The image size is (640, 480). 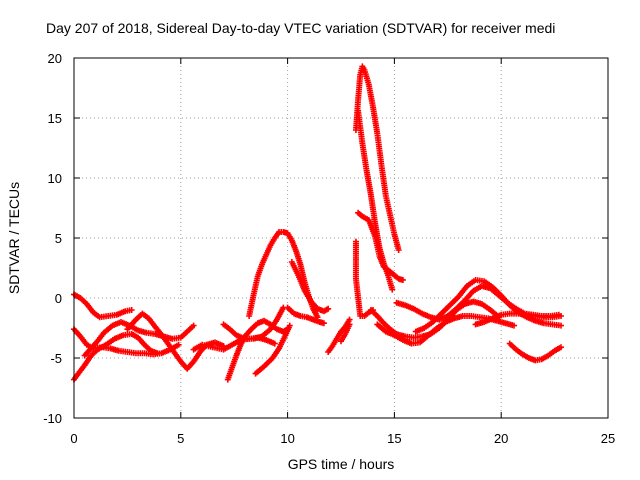 What do you see at coordinates (55, 58) in the screenshot?
I see `y-tick-label: 20` at bounding box center [55, 58].